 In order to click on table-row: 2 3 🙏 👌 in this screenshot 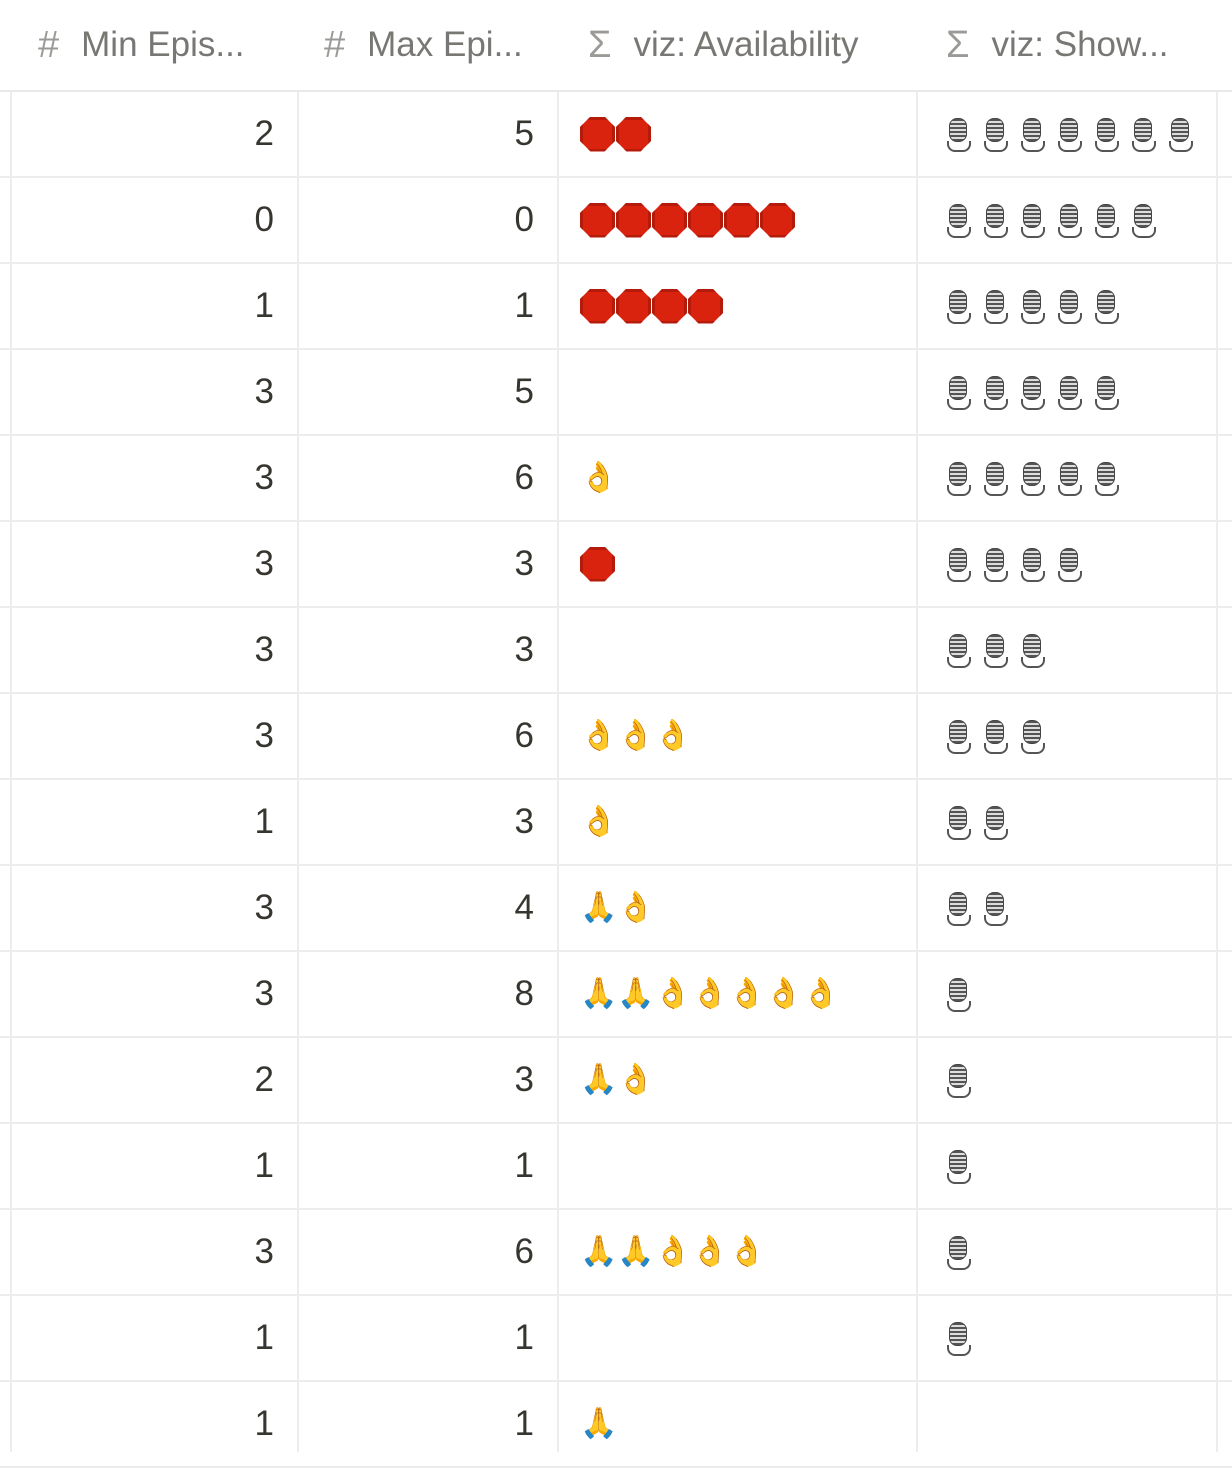, I will do `click(616, 1081)`.